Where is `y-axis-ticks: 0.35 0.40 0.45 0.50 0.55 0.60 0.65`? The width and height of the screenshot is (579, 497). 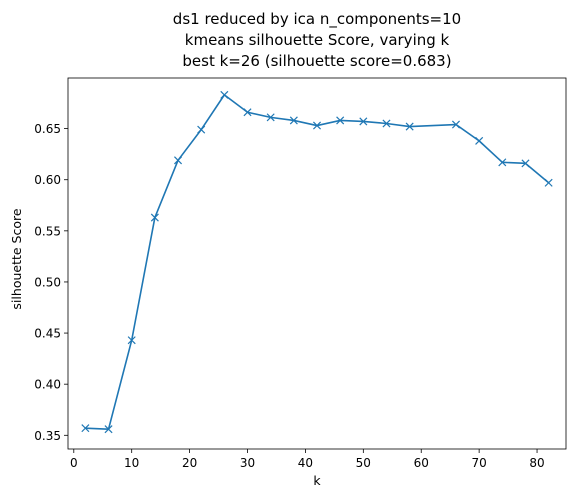 y-axis-ticks: 0.35 0.40 0.45 0.50 0.55 0.60 0.65 is located at coordinates (51, 282).